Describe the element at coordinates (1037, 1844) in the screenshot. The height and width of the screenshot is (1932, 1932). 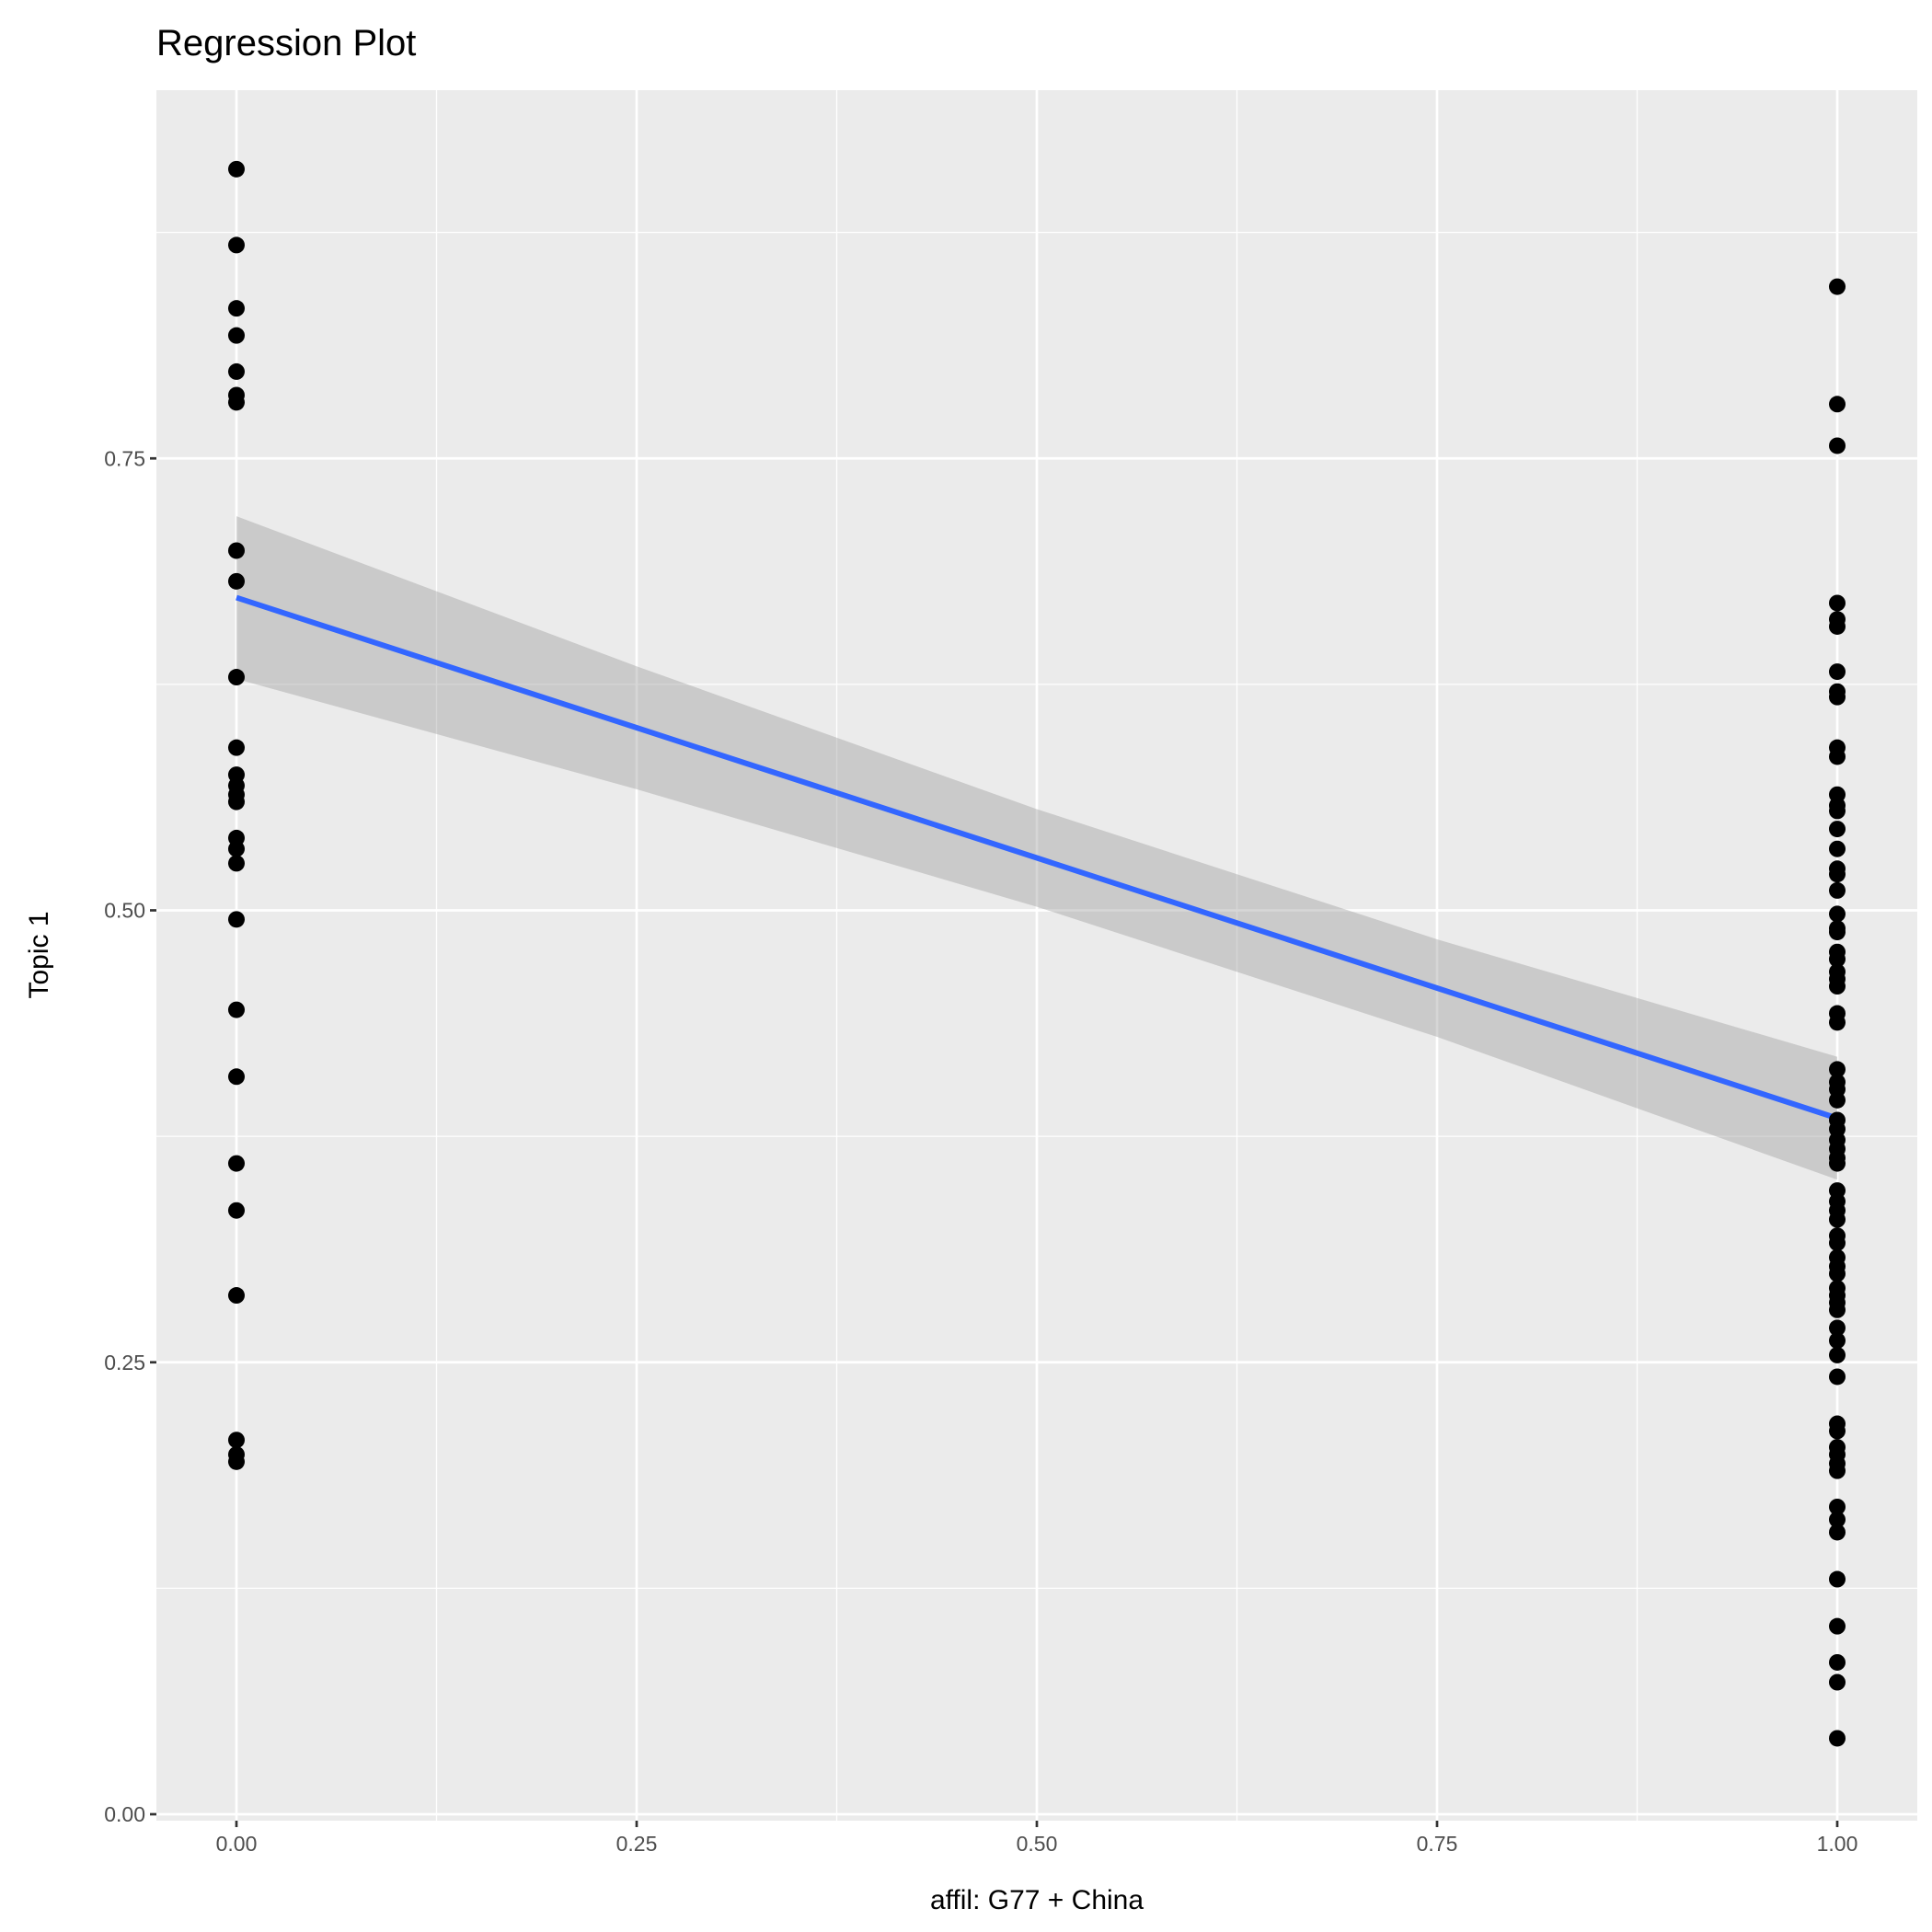
I see `x-tick-label: 0.50` at that location.